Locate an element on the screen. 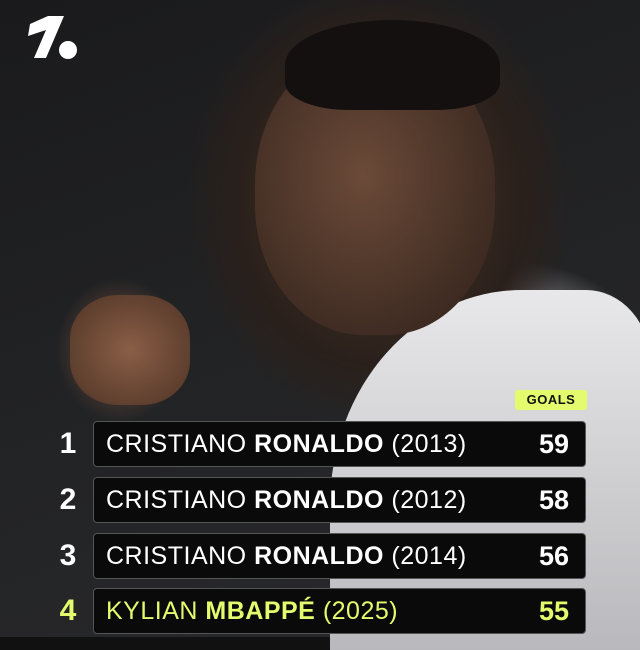 The image size is (640, 650). goals-value: 55 is located at coordinates (553, 611).